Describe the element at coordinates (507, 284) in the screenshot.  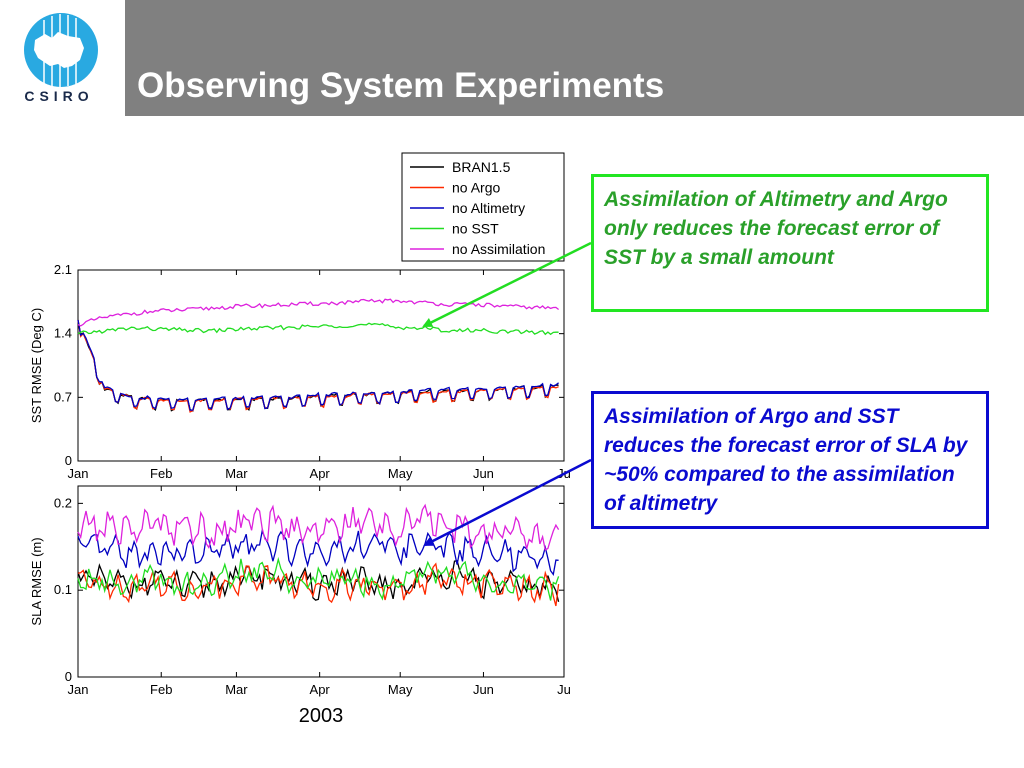
I see `arrow-to-sst` at that location.